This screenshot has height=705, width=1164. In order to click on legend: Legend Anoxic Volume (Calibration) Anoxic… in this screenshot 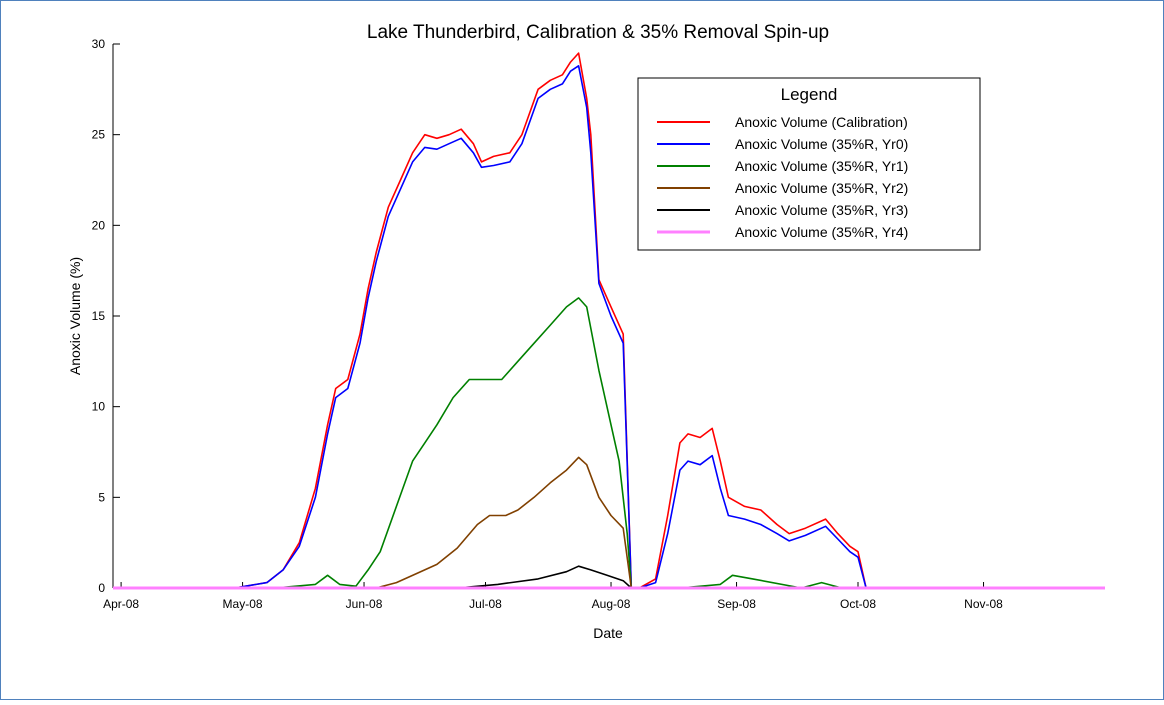, I will do `click(809, 164)`.